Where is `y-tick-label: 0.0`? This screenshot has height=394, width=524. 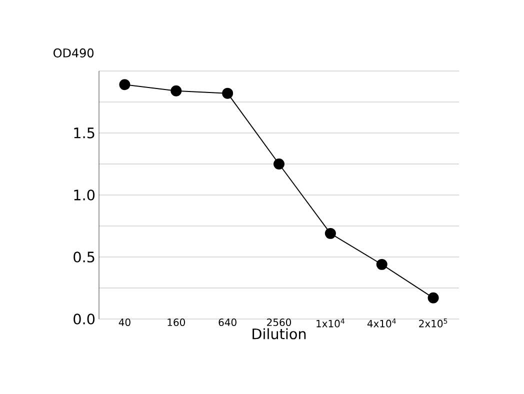
y-tick-label: 0.0 is located at coordinates (84, 319).